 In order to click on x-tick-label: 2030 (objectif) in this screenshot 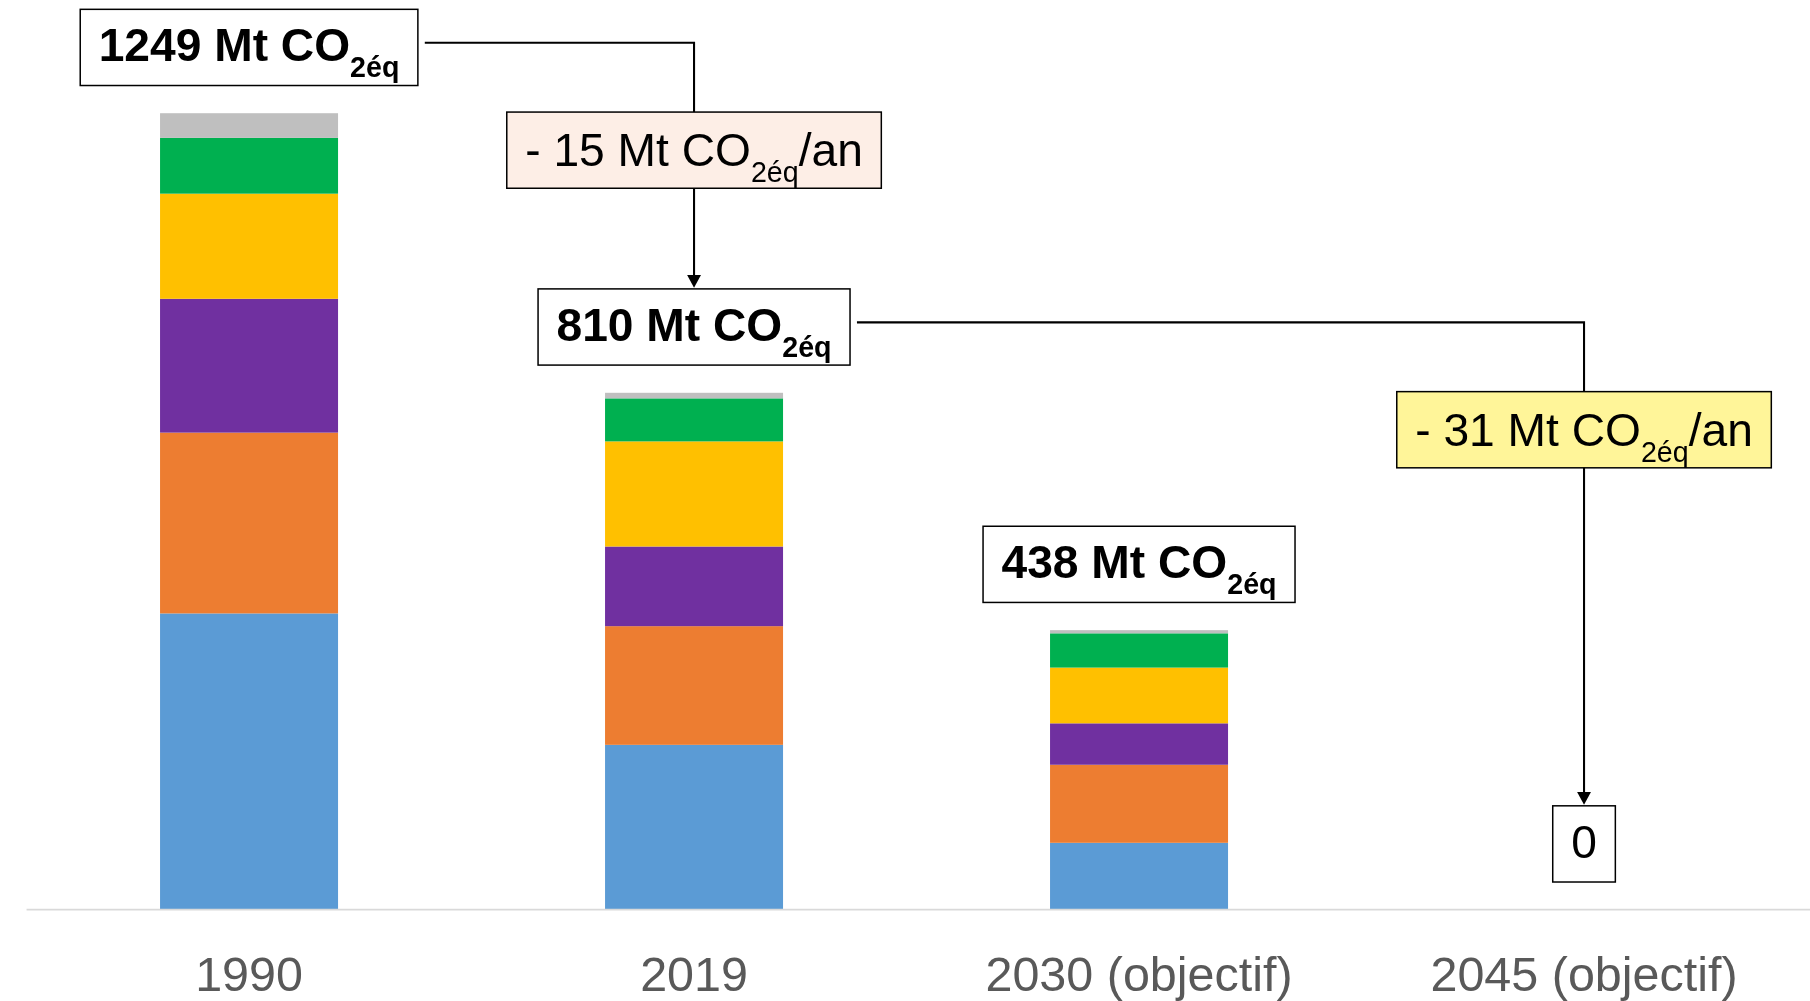, I will do `click(1139, 973)`.